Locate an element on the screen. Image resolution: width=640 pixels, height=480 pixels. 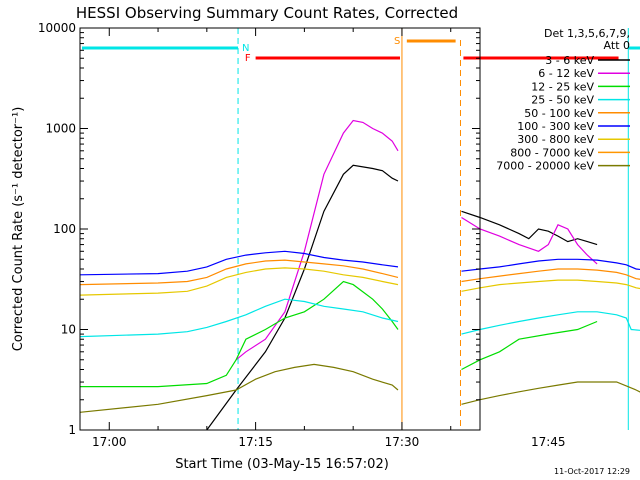
y-tick-label: 10000 is located at coordinates (57, 28).